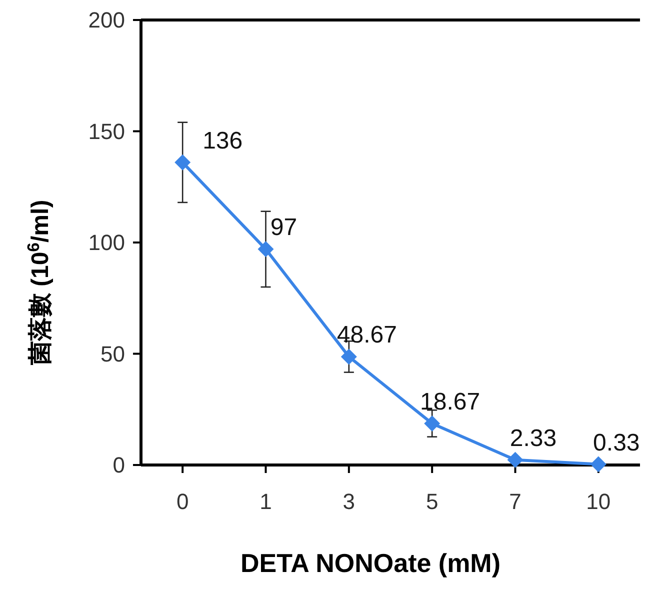  Describe the element at coordinates (106, 243) in the screenshot. I see `y-tick-label: 100` at that location.